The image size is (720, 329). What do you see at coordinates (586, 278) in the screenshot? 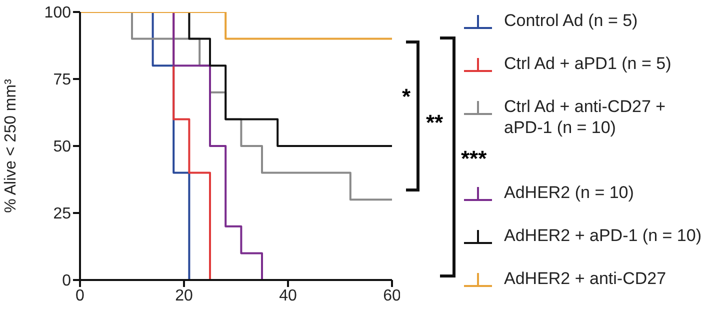
I see `legend-label: AdHER2 + anti-CD27` at bounding box center [586, 278].